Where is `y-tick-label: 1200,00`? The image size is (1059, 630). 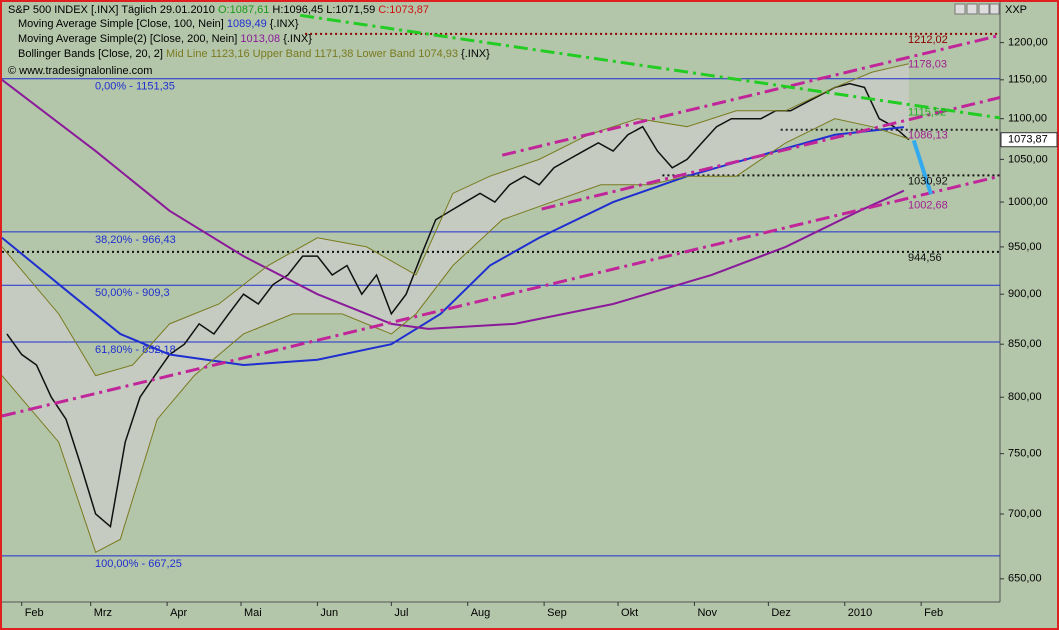 y-tick-label: 1200,00 is located at coordinates (1028, 42).